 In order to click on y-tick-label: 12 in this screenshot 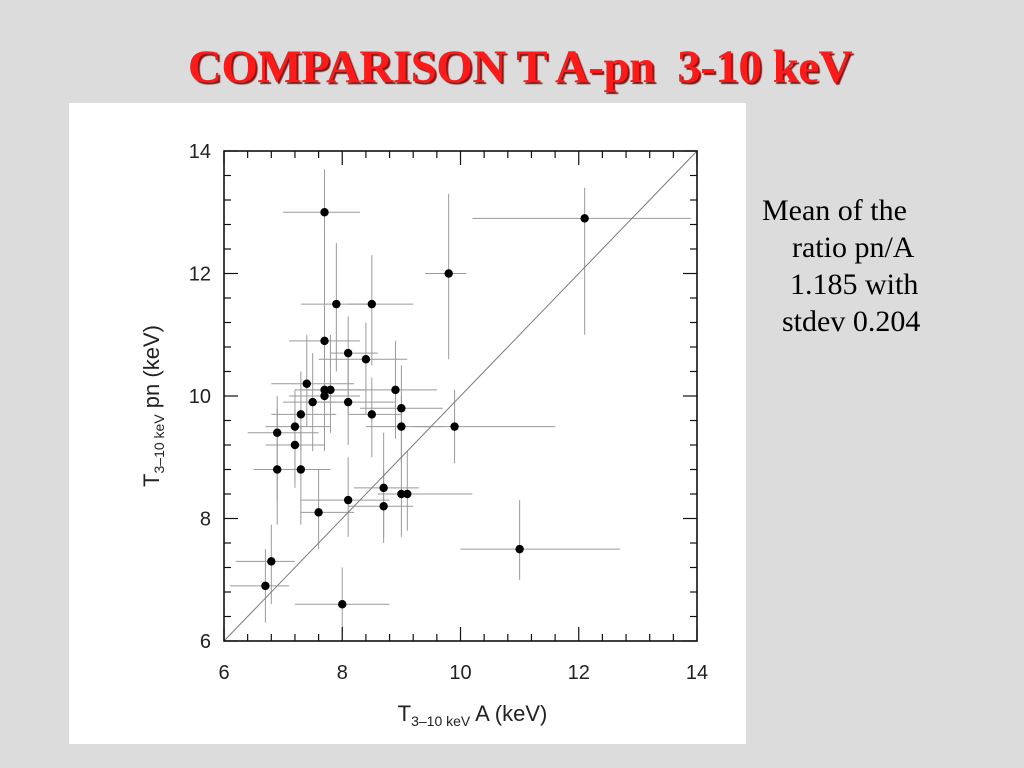, I will do `click(200, 275)`.